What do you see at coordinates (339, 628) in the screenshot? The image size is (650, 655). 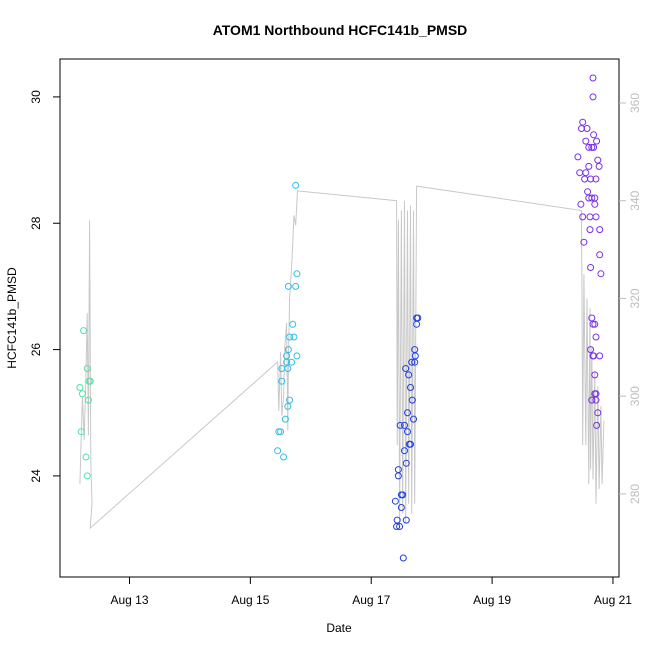 I see `x-axis-label: Date` at bounding box center [339, 628].